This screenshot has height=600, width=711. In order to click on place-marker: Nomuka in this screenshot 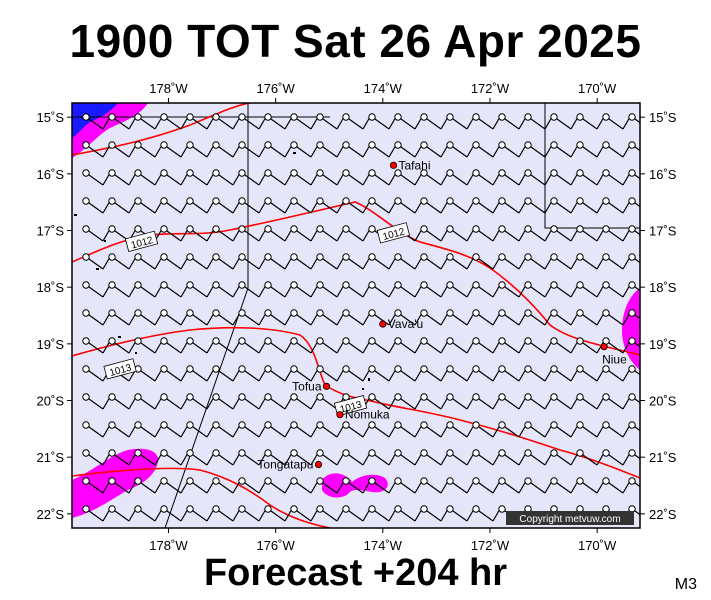, I will do `click(363, 415)`.